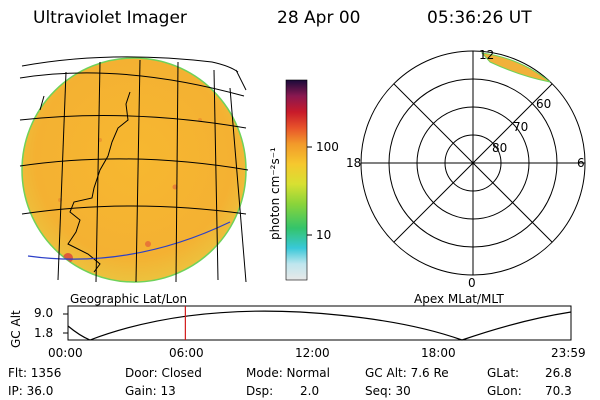 This screenshot has width=600, height=400. What do you see at coordinates (288, 373) in the screenshot?
I see `status-mode: Mode: Normal` at bounding box center [288, 373].